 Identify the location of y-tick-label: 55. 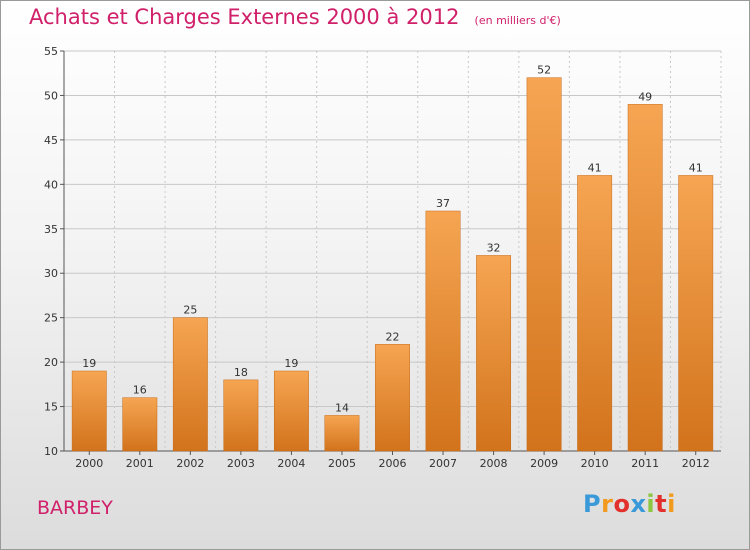
(51, 51).